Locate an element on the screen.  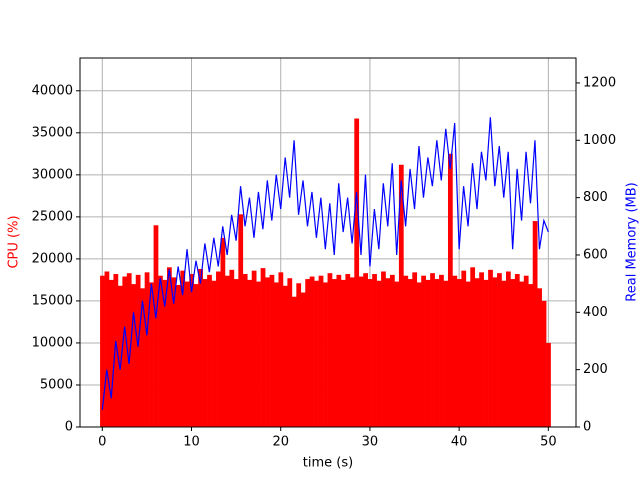
y2-tick-label: 1000 is located at coordinates (599, 140).